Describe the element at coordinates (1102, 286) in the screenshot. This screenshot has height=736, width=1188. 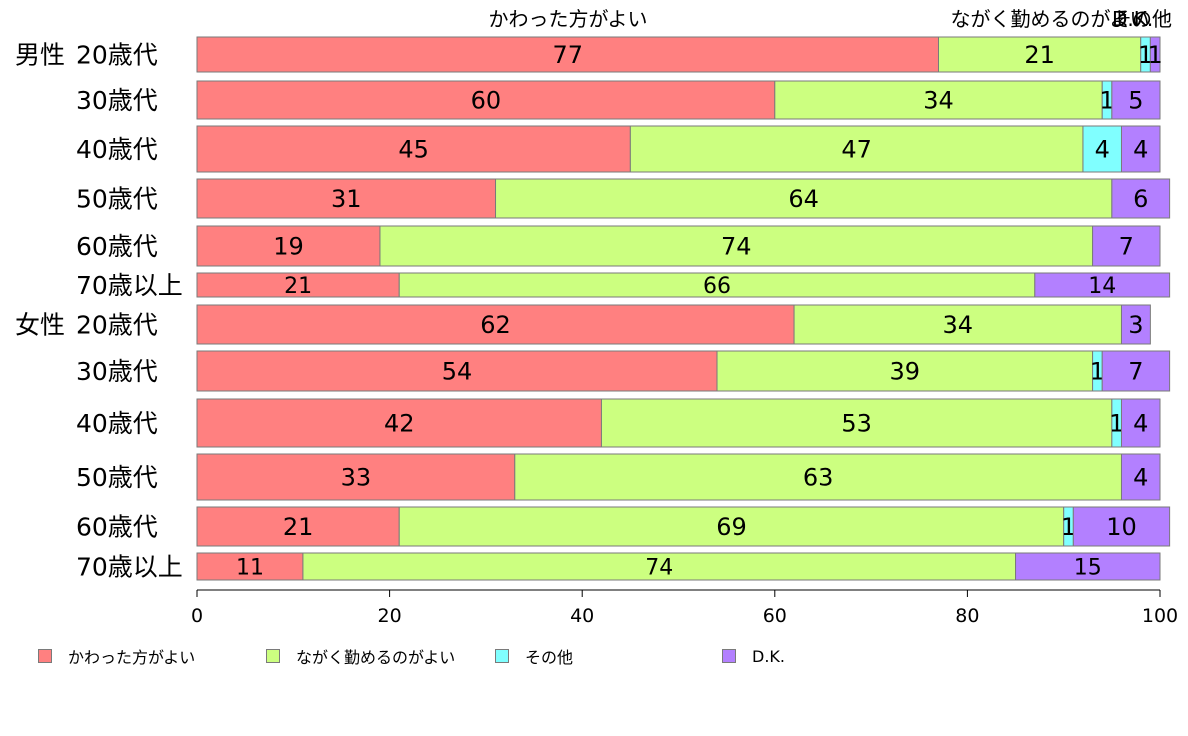
I see `data-label: 14` at that location.